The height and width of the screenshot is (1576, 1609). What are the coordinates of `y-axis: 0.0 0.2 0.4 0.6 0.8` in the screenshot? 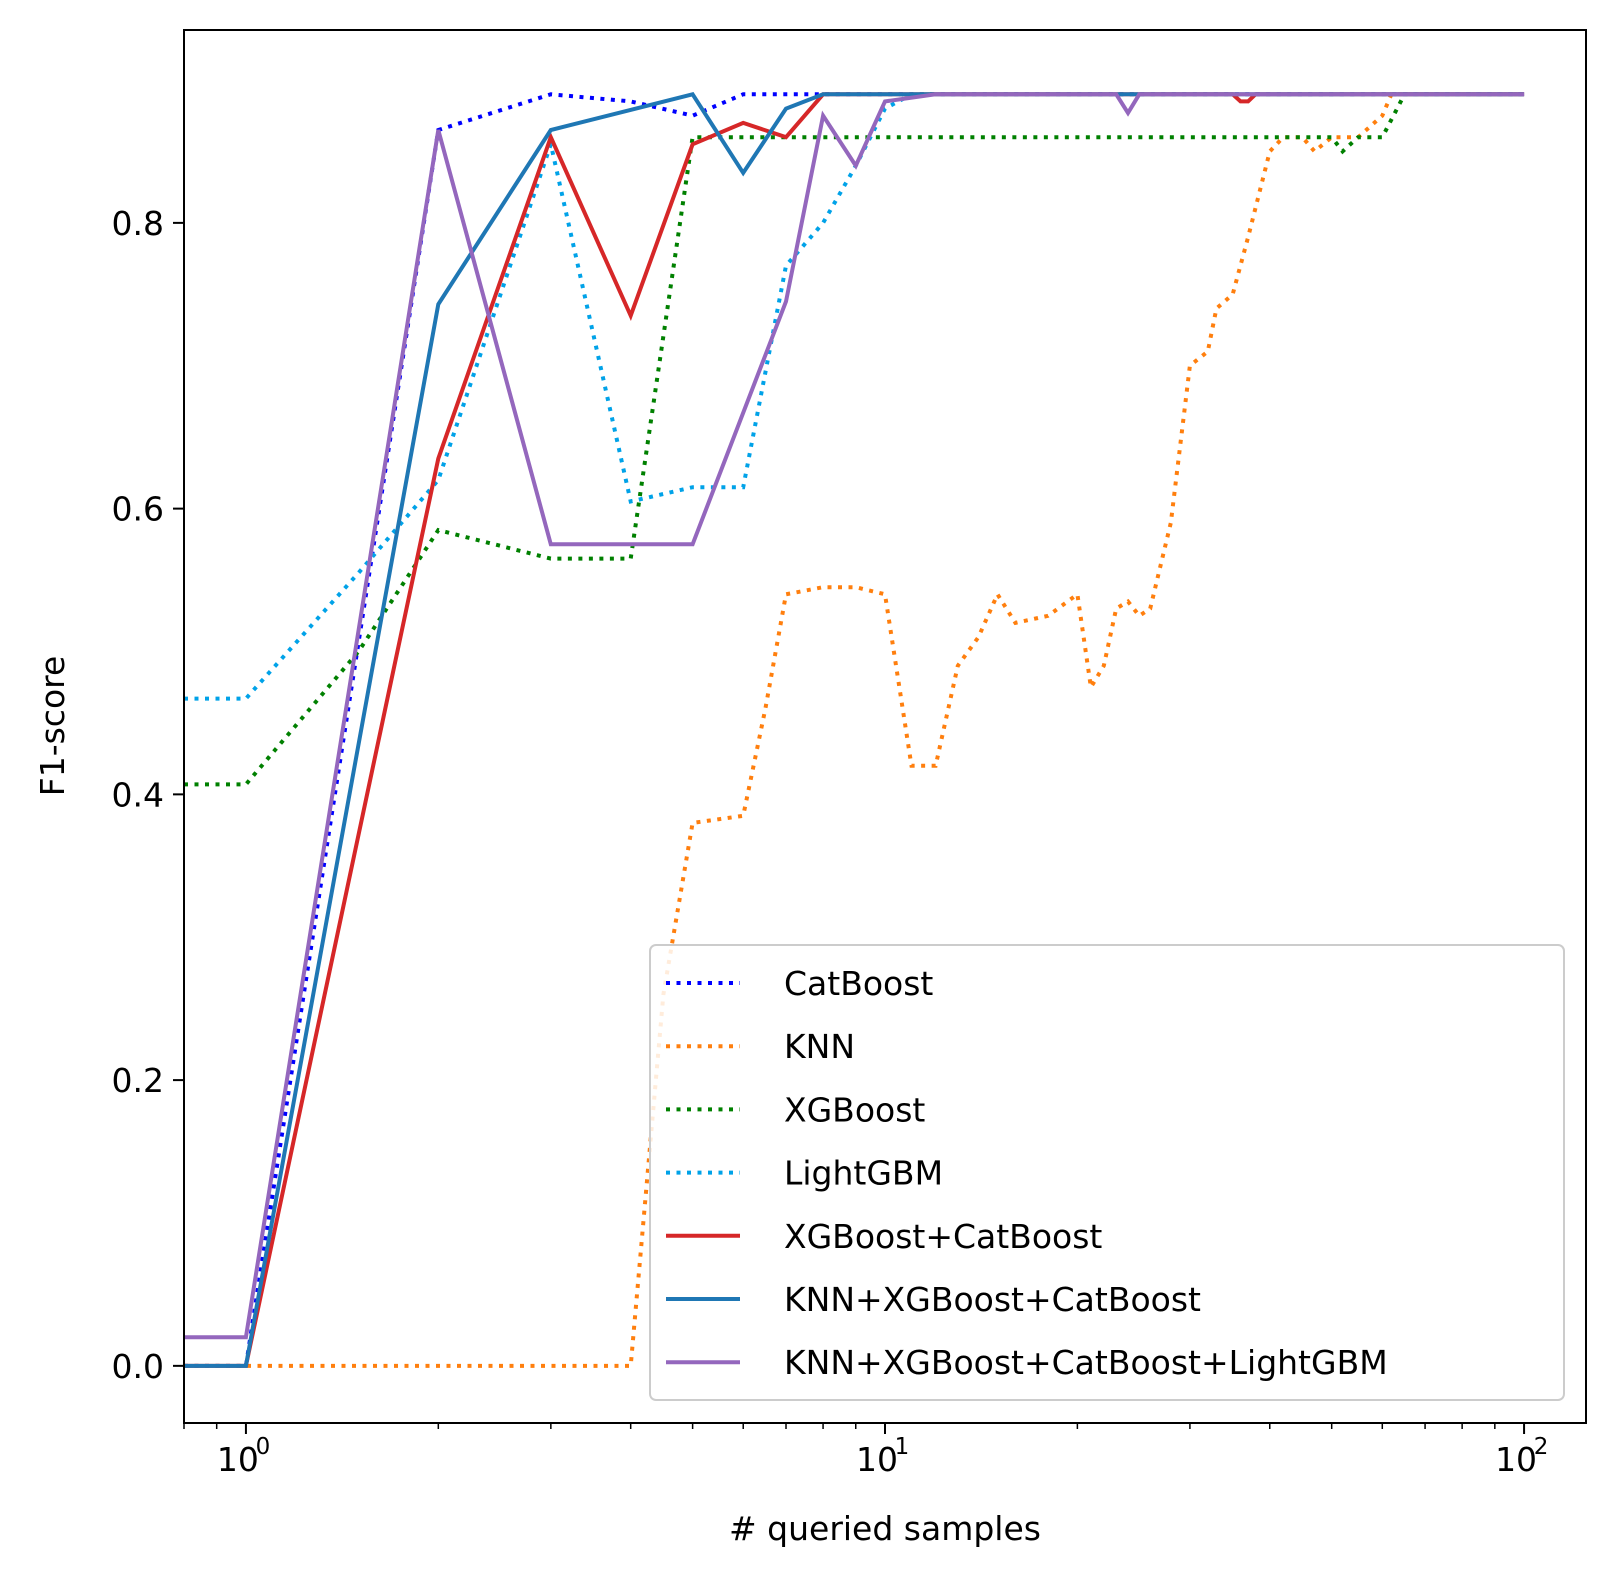 It's located at (148, 795).